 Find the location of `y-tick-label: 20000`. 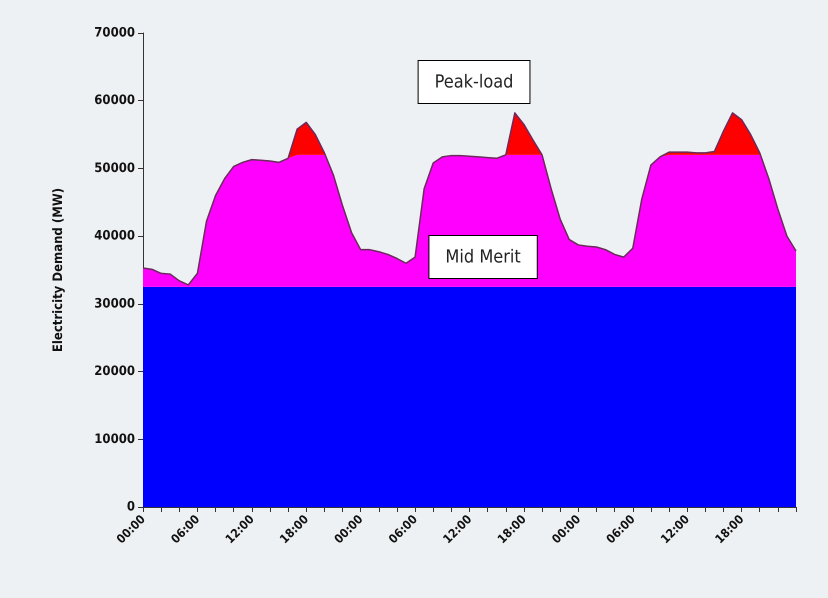

y-tick-label: 20000 is located at coordinates (114, 372).